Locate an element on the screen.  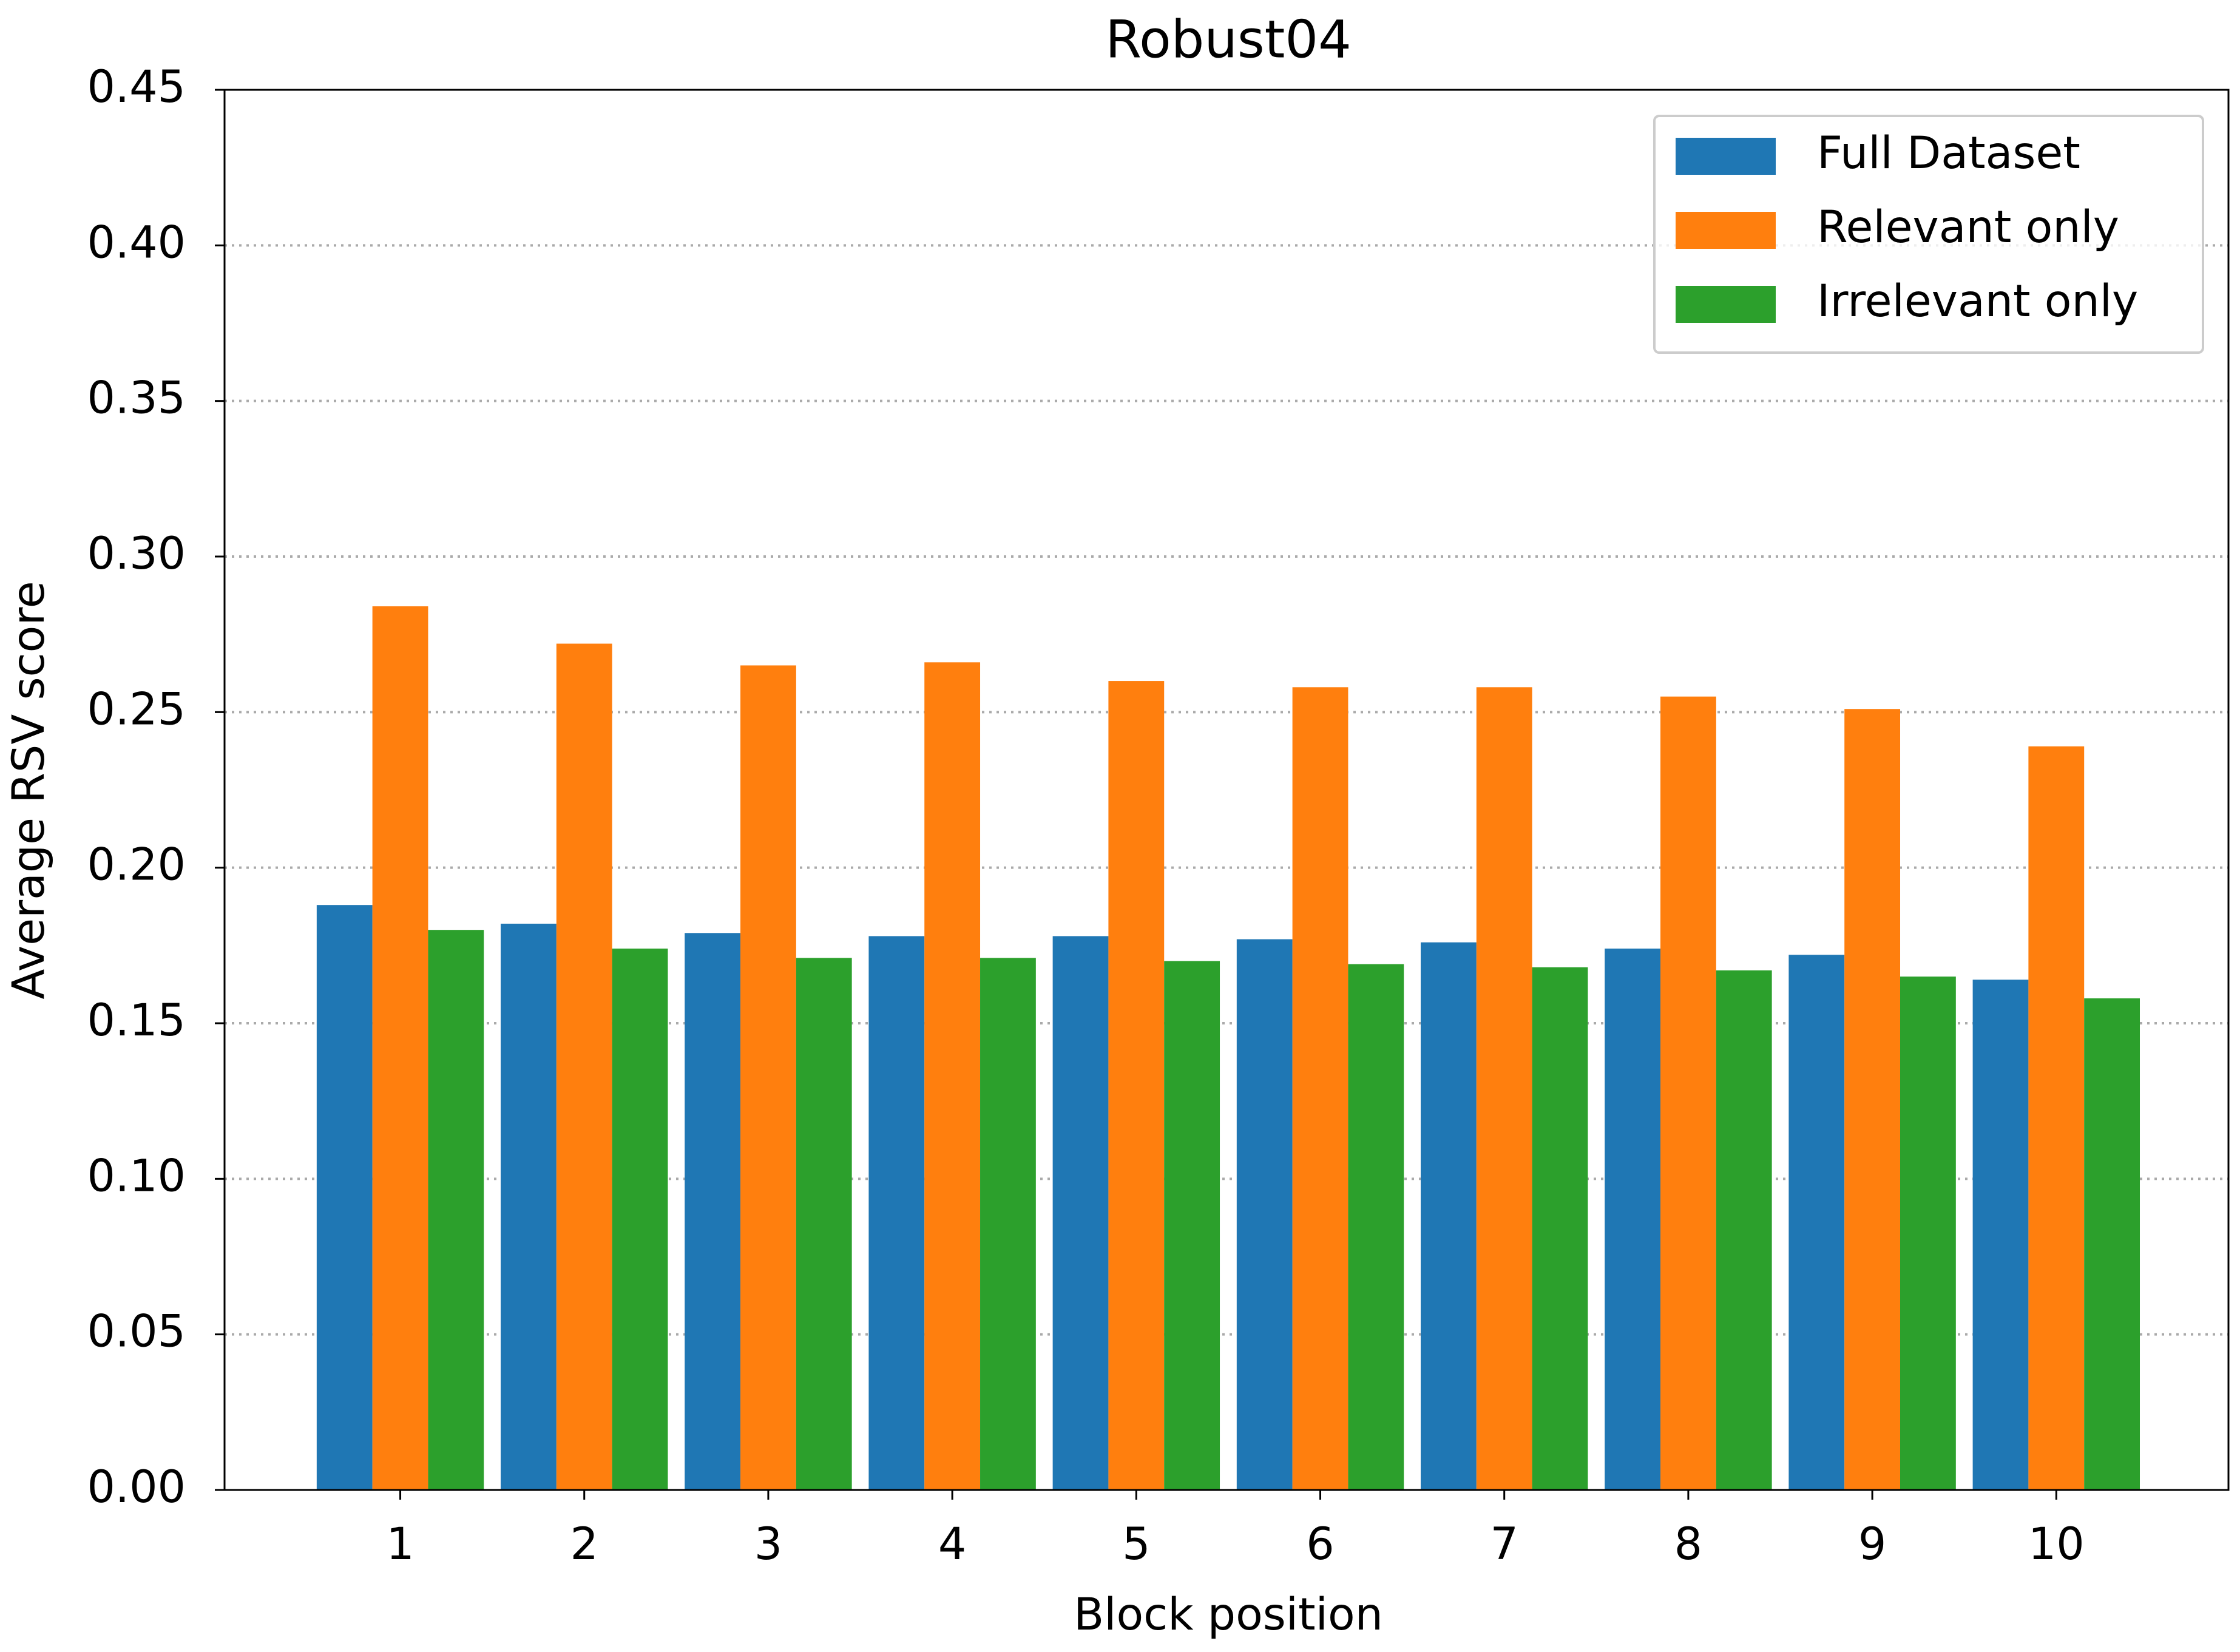
y-tick-label: 0.20 is located at coordinates (136, 865).